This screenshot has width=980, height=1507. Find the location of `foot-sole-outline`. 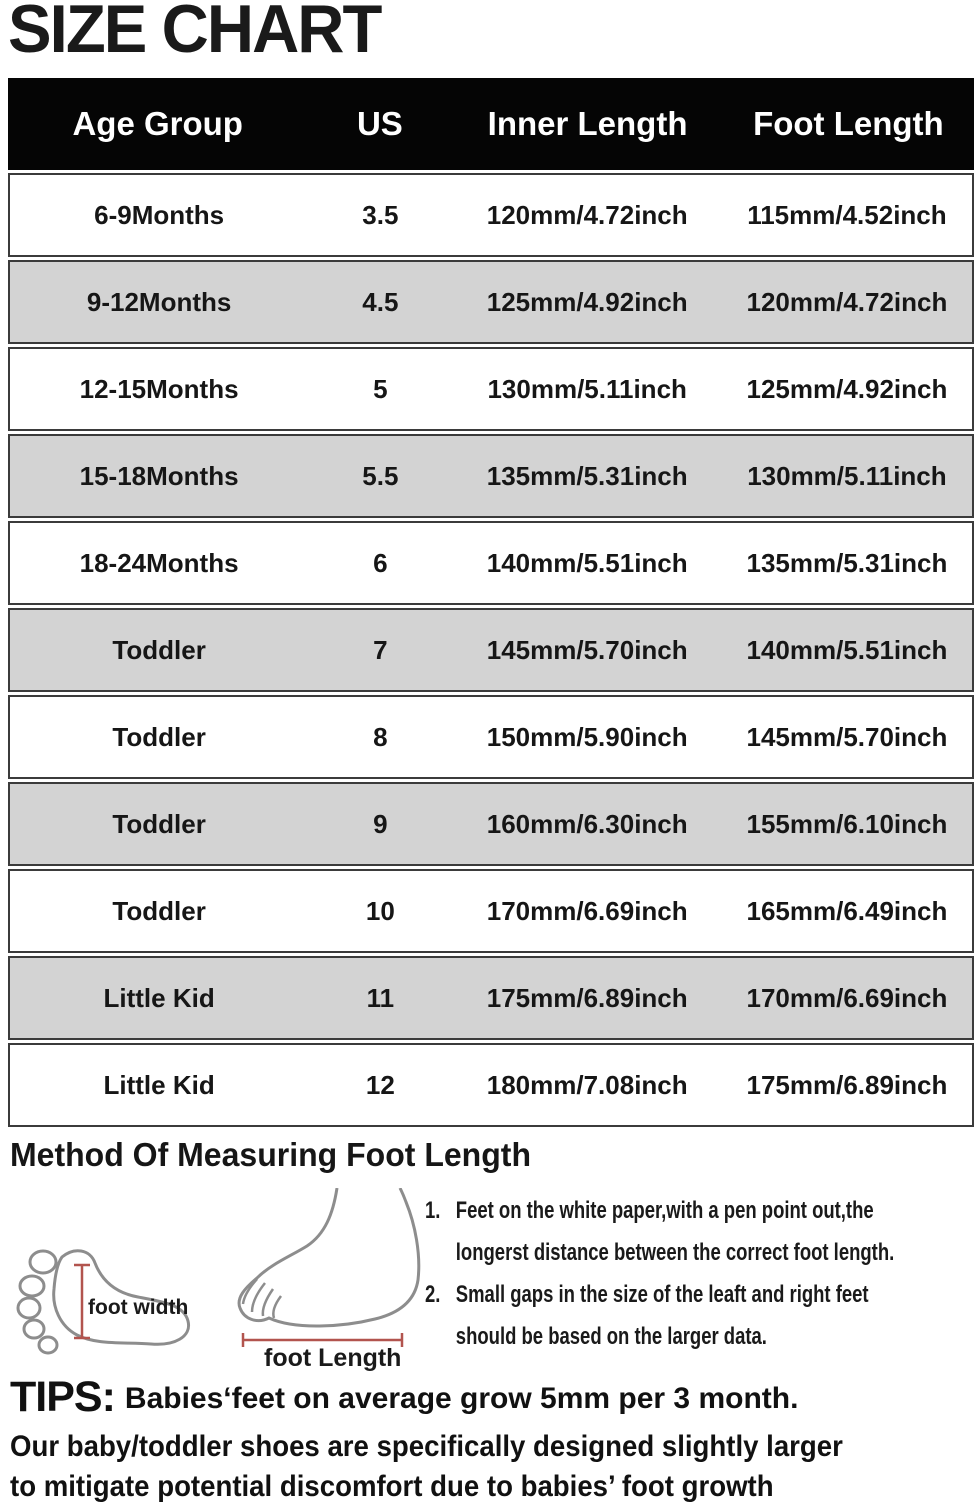

foot-sole-outline is located at coordinates (121, 1297).